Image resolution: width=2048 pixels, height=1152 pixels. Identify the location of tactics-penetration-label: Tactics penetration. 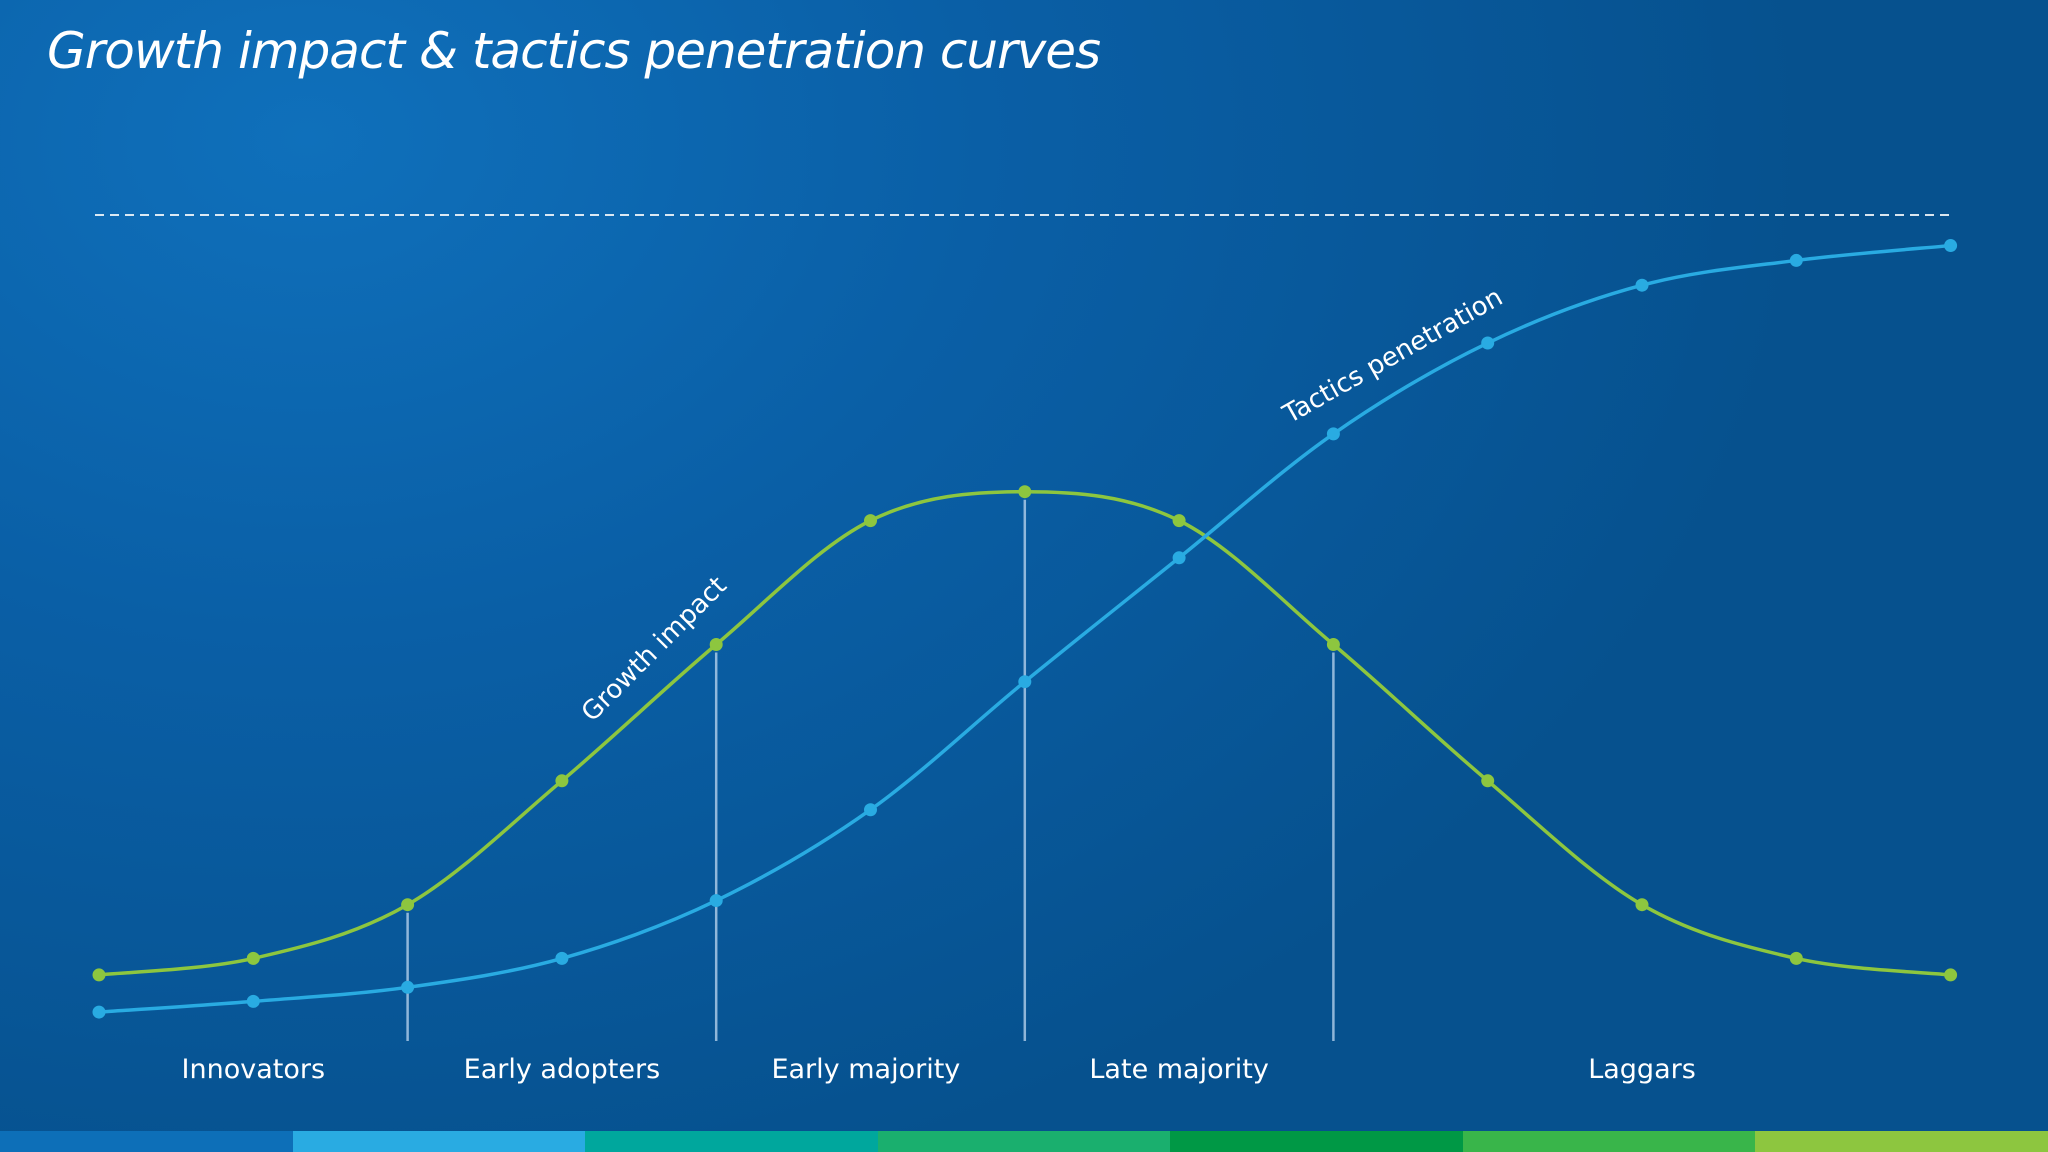
(1392, 356).